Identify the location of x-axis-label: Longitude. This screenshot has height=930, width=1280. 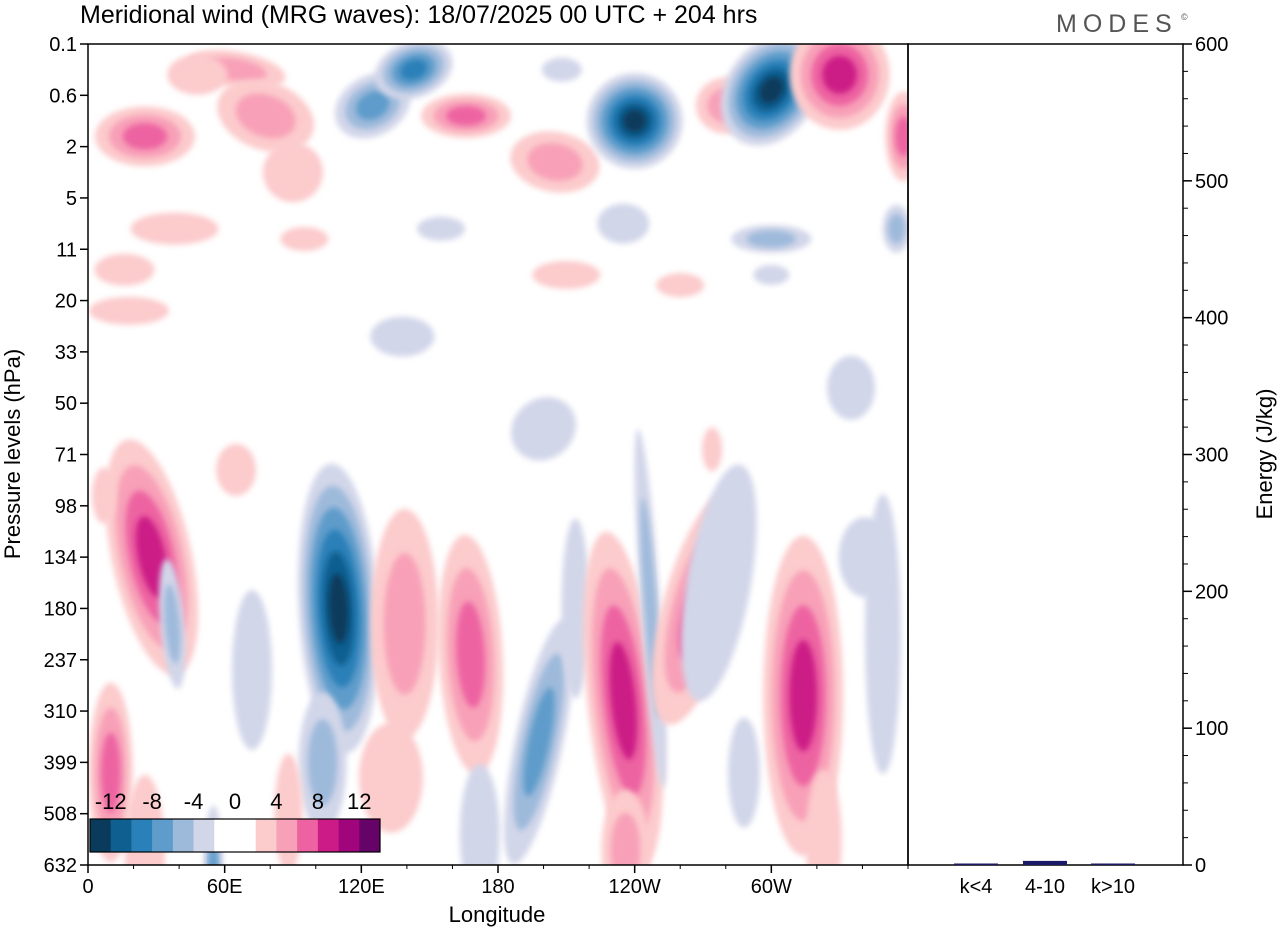
(497, 914).